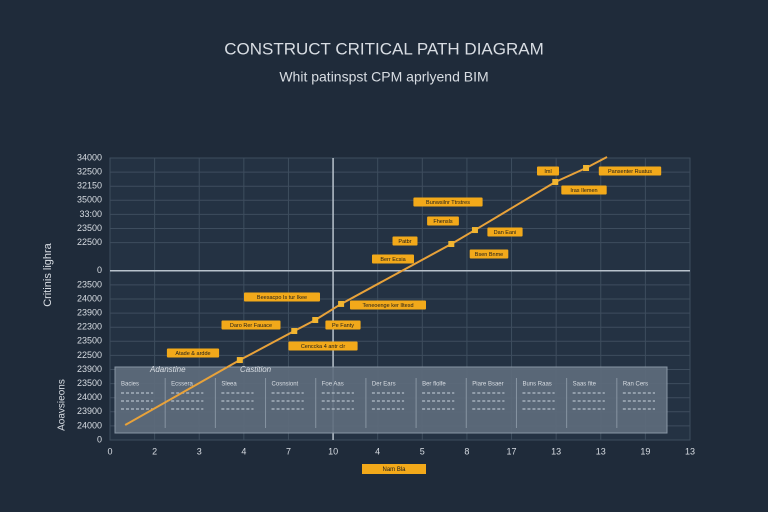 The image size is (768, 512). I want to click on annotation: Iml, so click(547, 172).